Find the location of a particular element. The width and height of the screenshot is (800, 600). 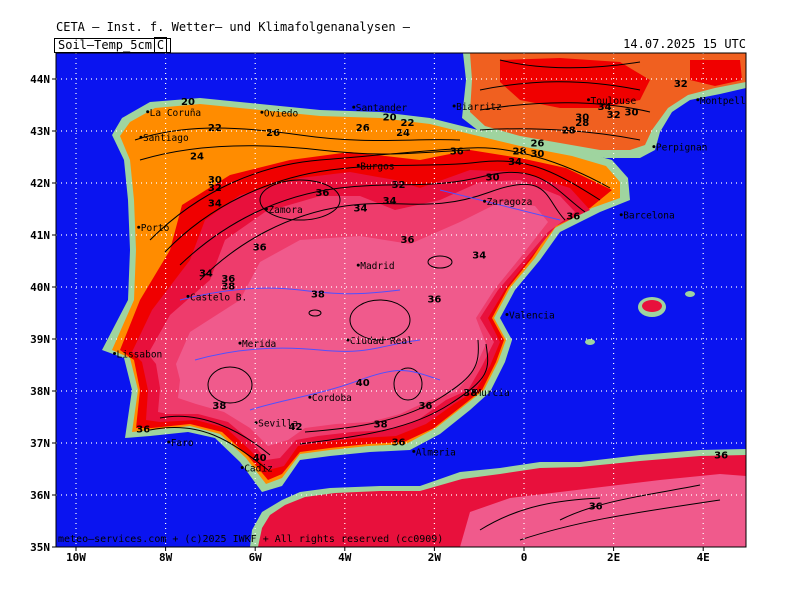

city-label: Montpellier is located at coordinates (731, 101).